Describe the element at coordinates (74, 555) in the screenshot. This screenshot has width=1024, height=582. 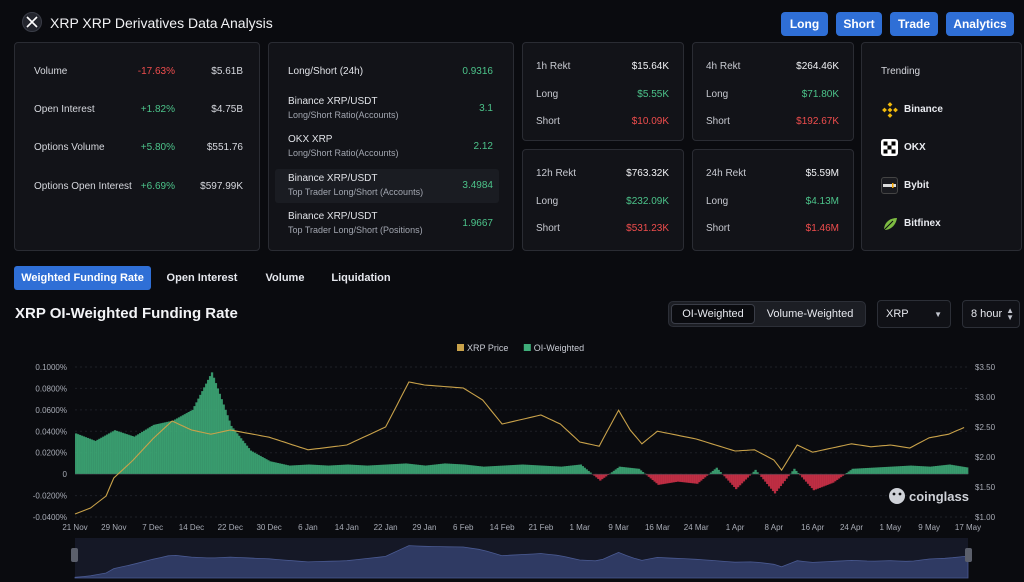
I see `navigator-left-handle` at that location.